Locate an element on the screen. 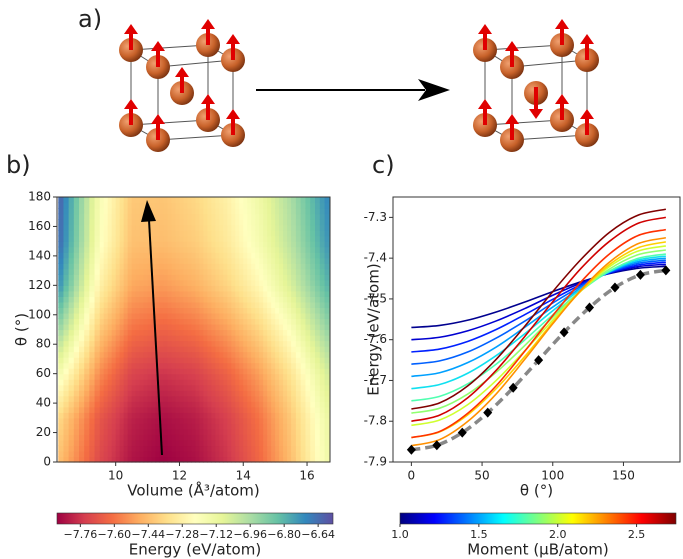 The width and height of the screenshot is (683, 559). colorbar-tick-label: 2.5 is located at coordinates (637, 534).